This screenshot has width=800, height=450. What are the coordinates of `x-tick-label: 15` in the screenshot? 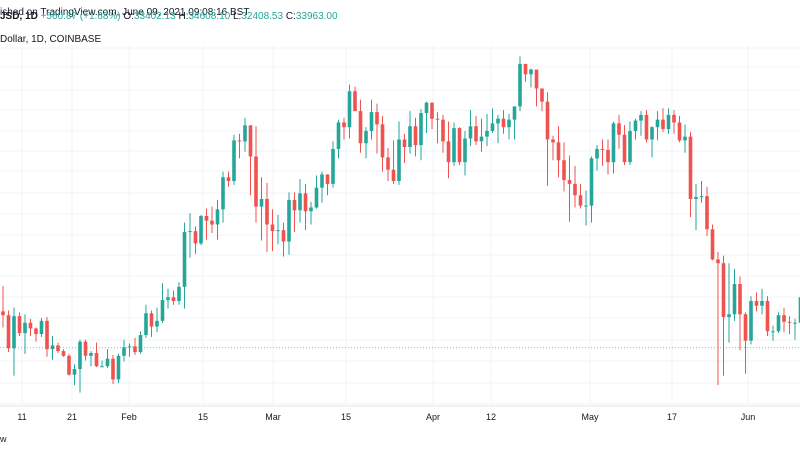 It's located at (346, 417).